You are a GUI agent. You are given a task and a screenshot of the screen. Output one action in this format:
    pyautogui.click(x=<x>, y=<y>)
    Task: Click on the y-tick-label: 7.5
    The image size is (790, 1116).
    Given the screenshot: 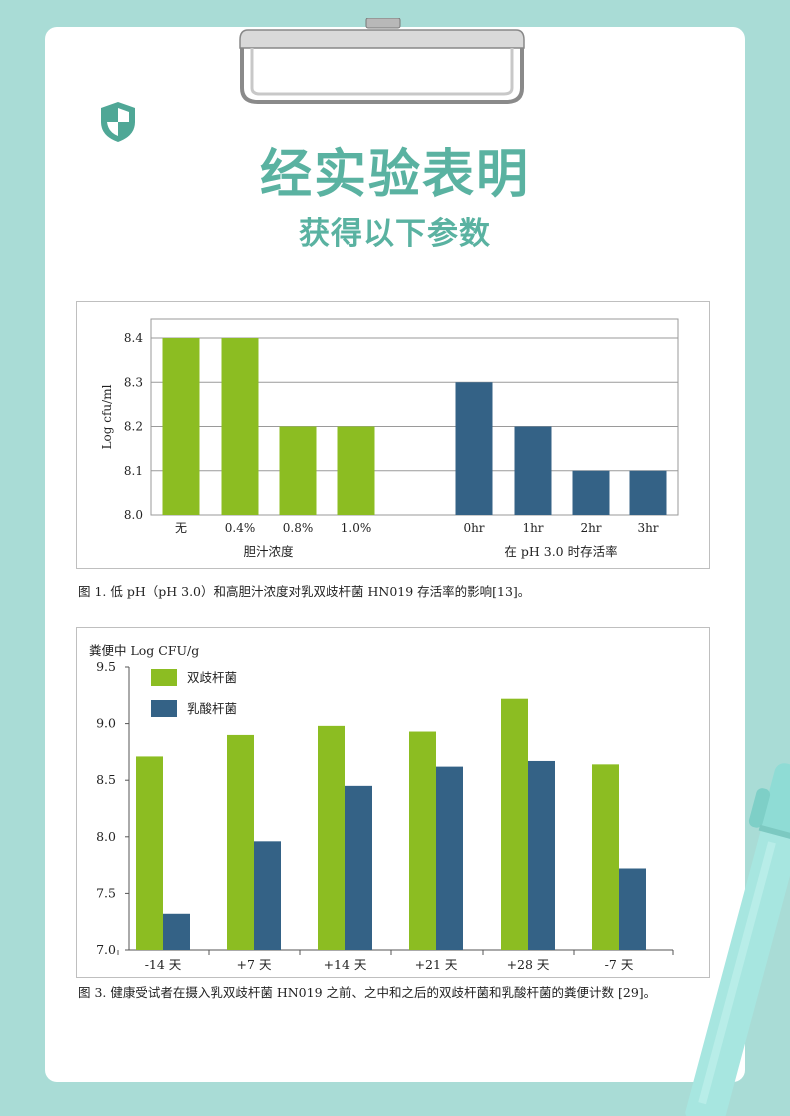 What is the action you would take?
    pyautogui.click(x=106, y=892)
    